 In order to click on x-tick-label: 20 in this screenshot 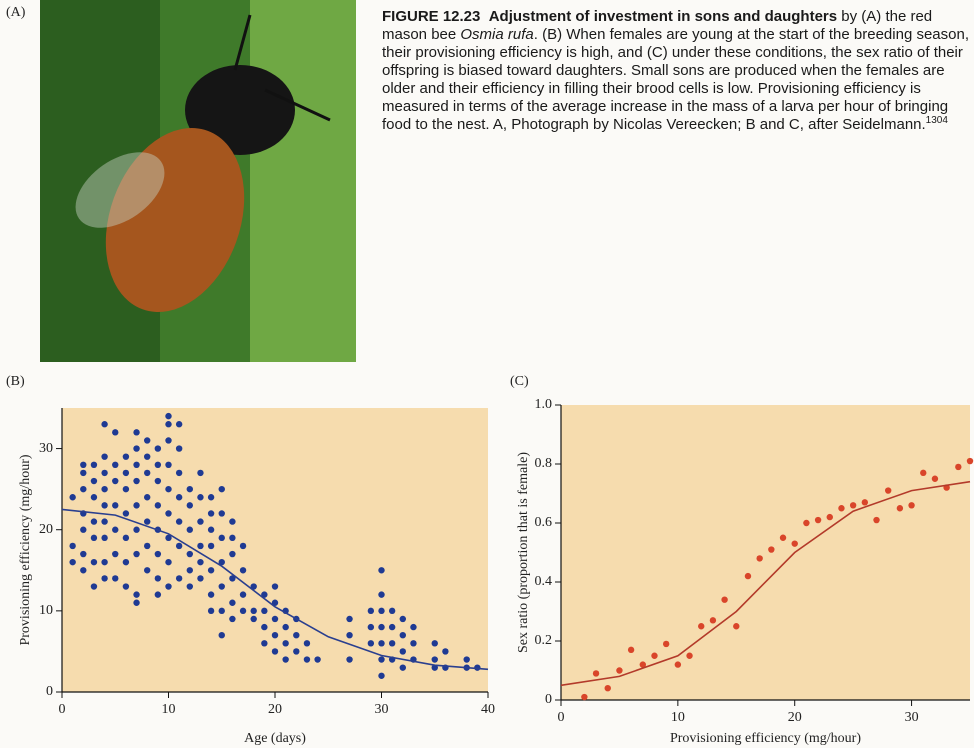, I will do `click(795, 717)`.